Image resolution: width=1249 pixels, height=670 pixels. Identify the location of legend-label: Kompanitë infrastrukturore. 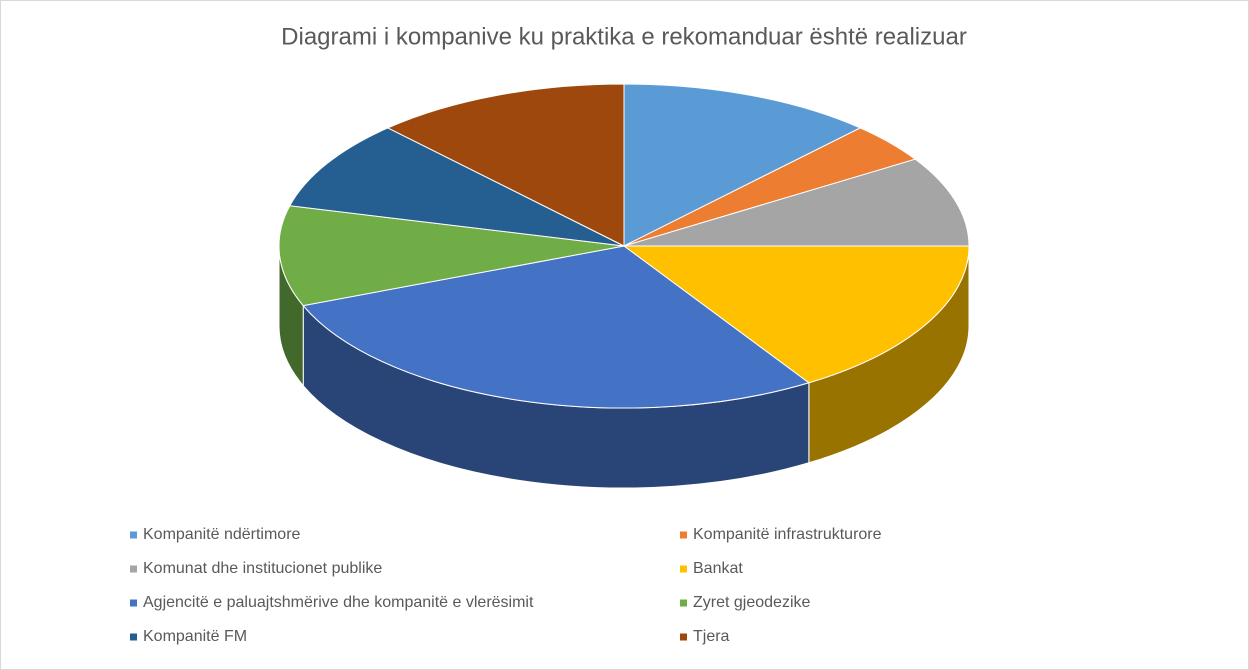
(787, 534).